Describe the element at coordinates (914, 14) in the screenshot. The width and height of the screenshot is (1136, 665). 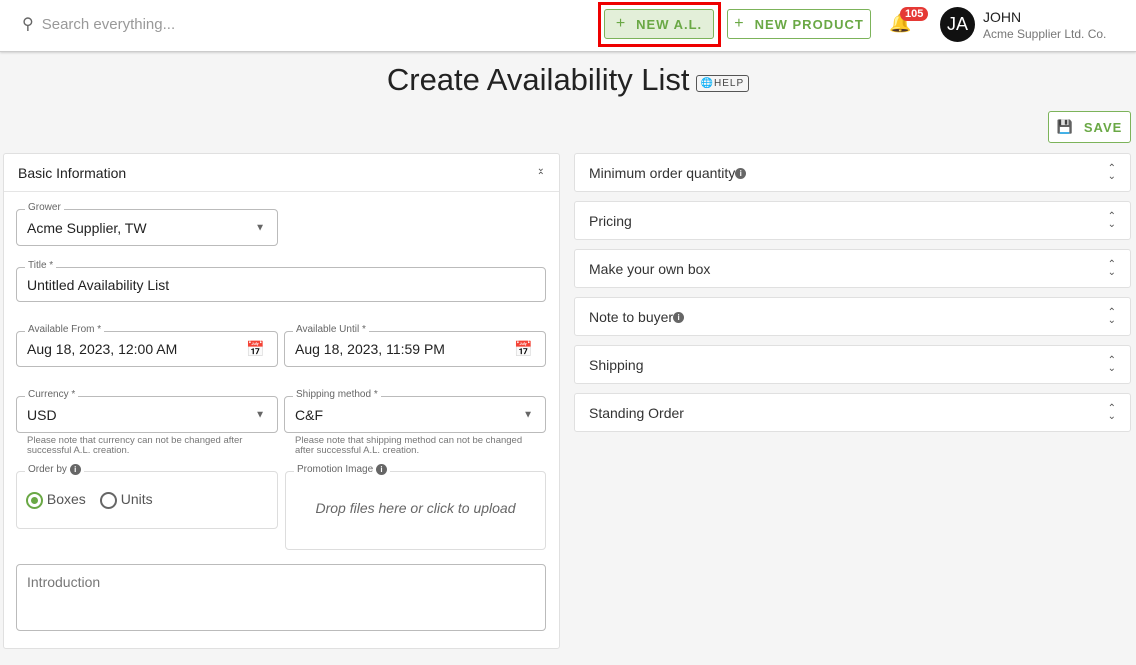
I see `notification-badge: 105` at that location.